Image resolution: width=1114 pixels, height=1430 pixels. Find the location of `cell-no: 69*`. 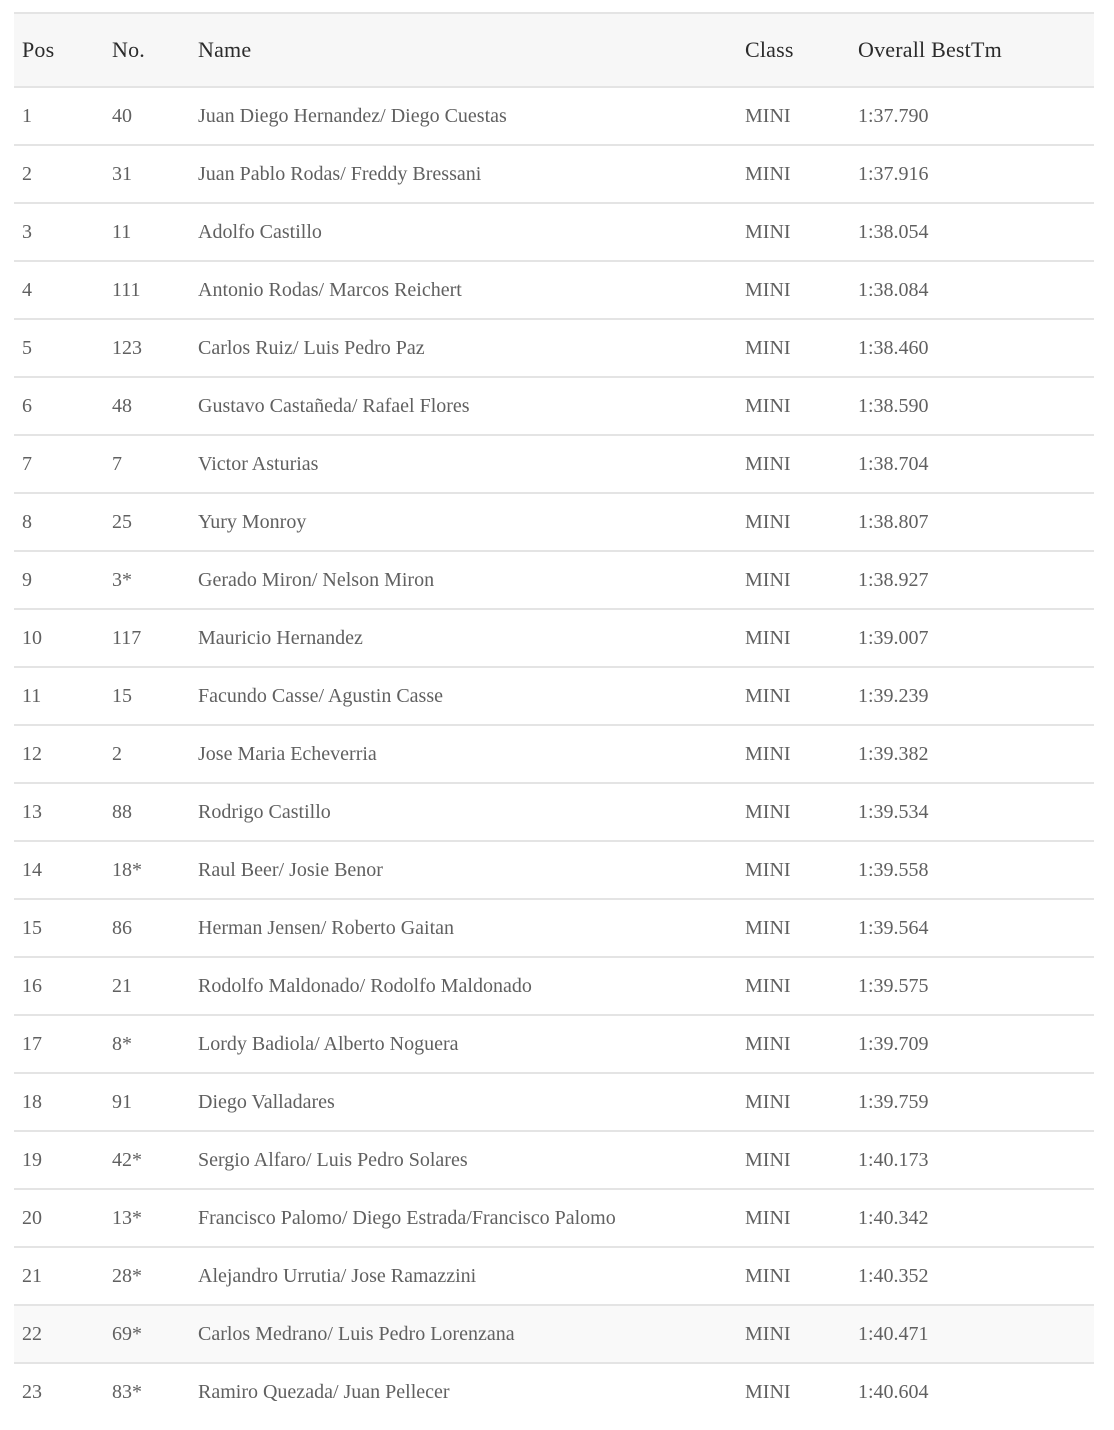

cell-no: 69* is located at coordinates (147, 1334).